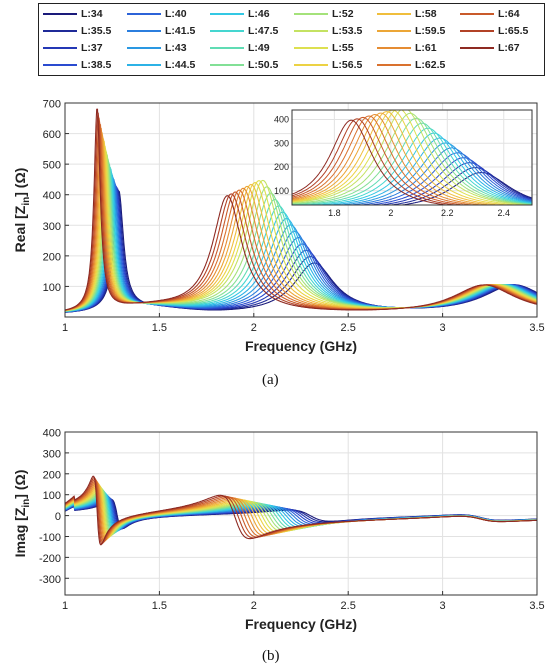 The image size is (550, 672). What do you see at coordinates (52, 105) in the screenshot?
I see `y-tick-label: 700` at bounding box center [52, 105].